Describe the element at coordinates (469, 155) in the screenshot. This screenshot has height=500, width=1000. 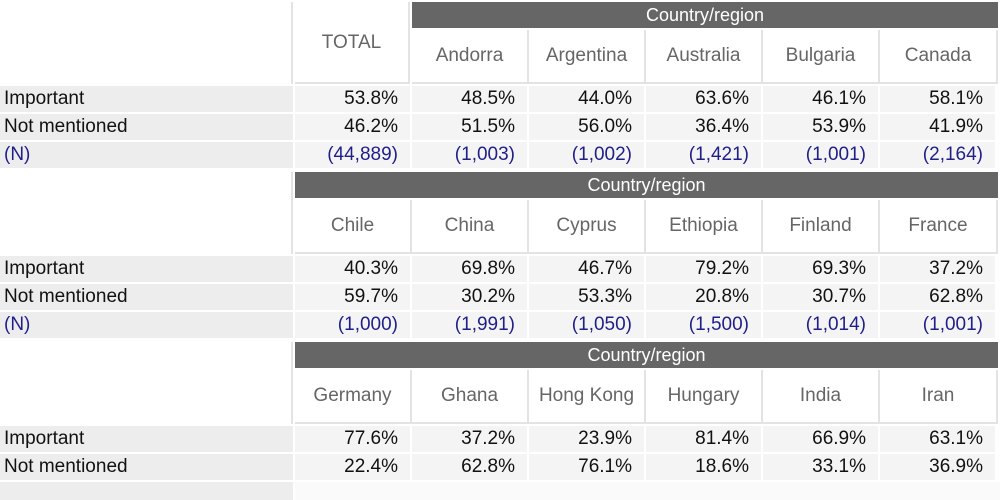
I see `table-cell: (1,003)` at that location.